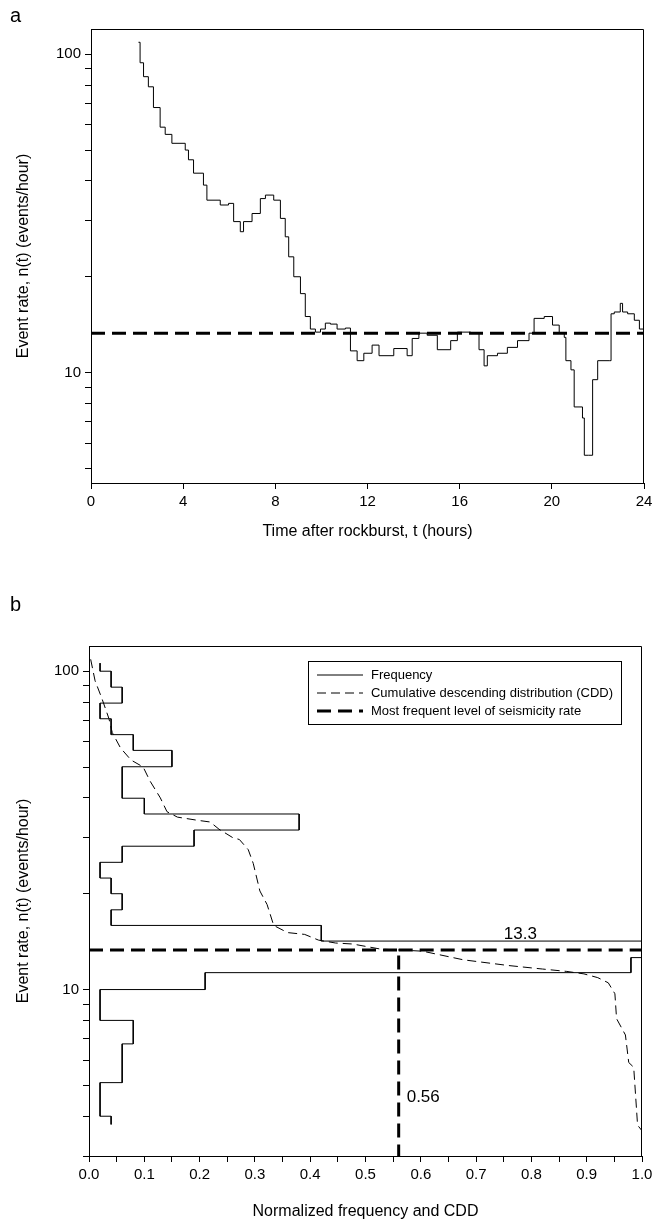  What do you see at coordinates (367, 501) in the screenshot?
I see `x-tick-label: 12` at bounding box center [367, 501].